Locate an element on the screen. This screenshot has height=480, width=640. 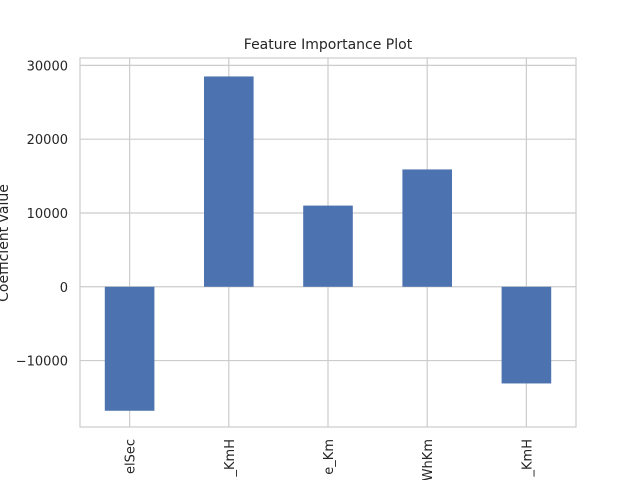
y-tick-label: 0 is located at coordinates (64, 288).